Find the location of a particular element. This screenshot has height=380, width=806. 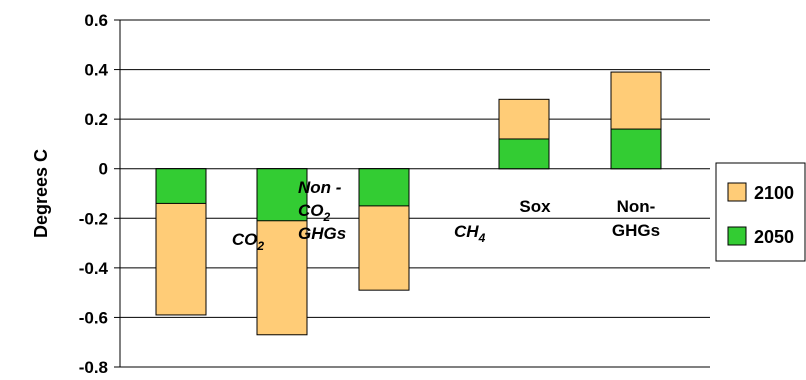

y-tick-label: -0.4 is located at coordinates (94, 268).